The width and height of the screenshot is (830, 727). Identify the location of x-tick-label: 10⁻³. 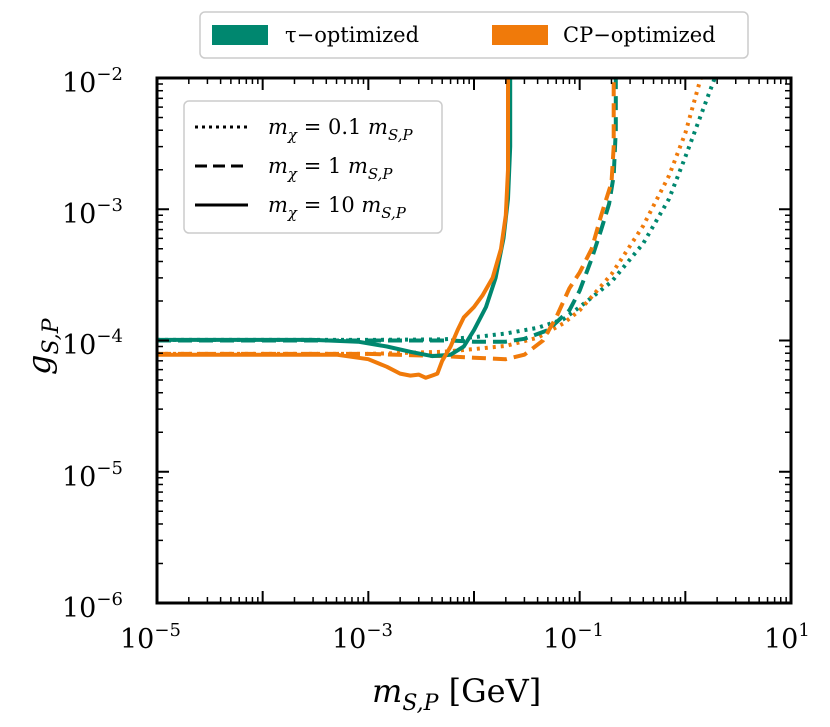
(362, 637).